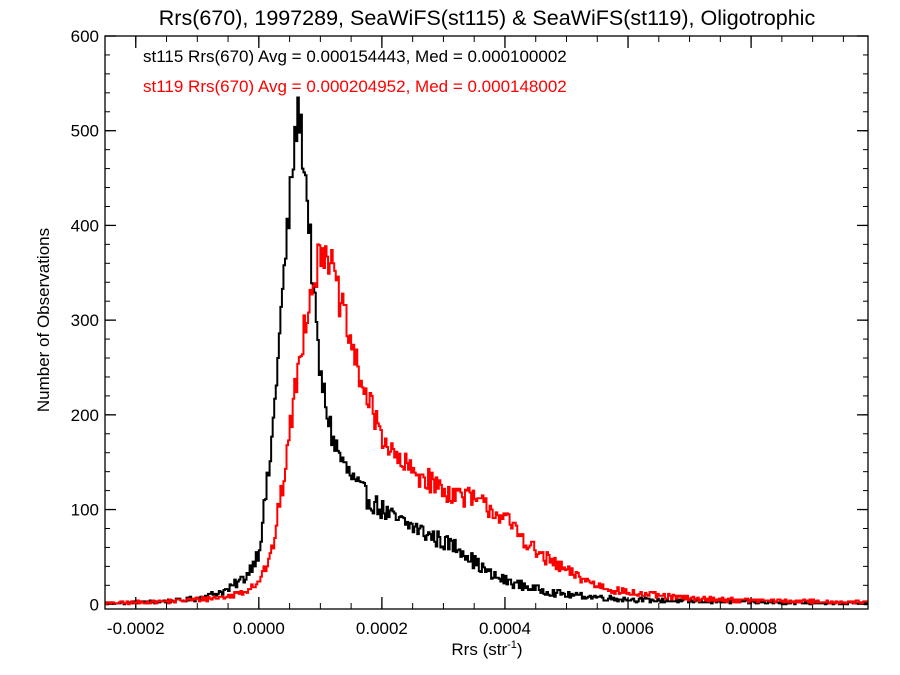  I want to click on x-tick-label: 0.0002, so click(382, 628).